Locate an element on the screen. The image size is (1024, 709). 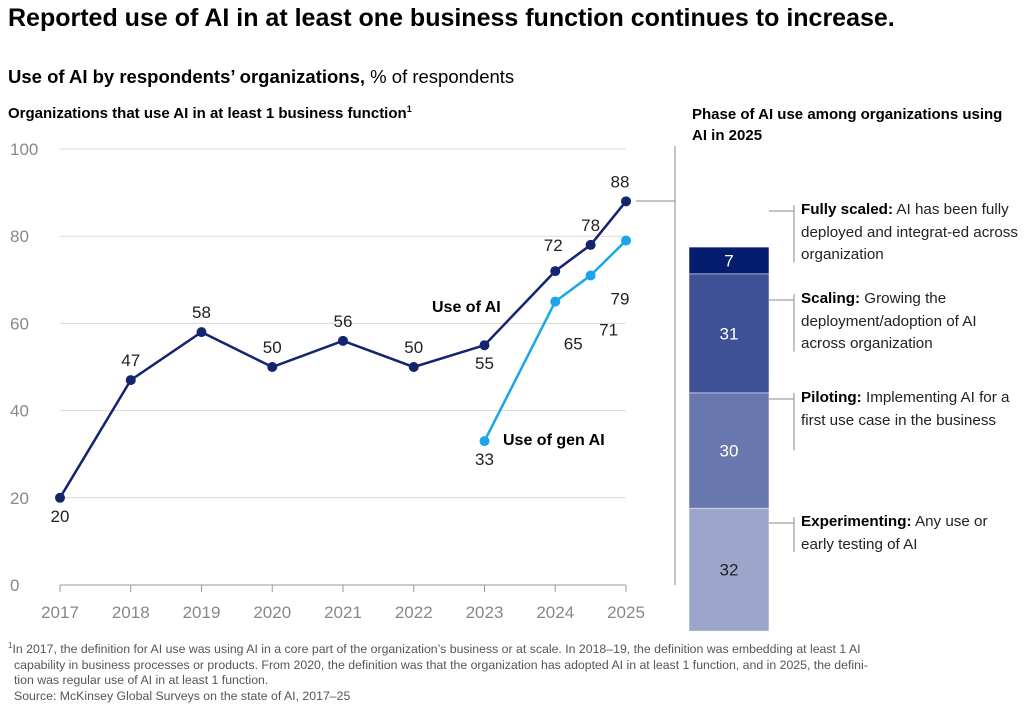
use-of-ai-data-label: 58 is located at coordinates (201, 312).